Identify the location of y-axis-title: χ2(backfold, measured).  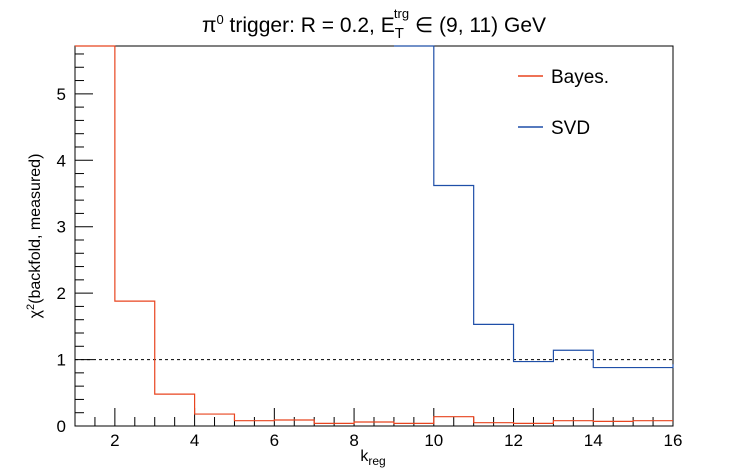
(34, 236).